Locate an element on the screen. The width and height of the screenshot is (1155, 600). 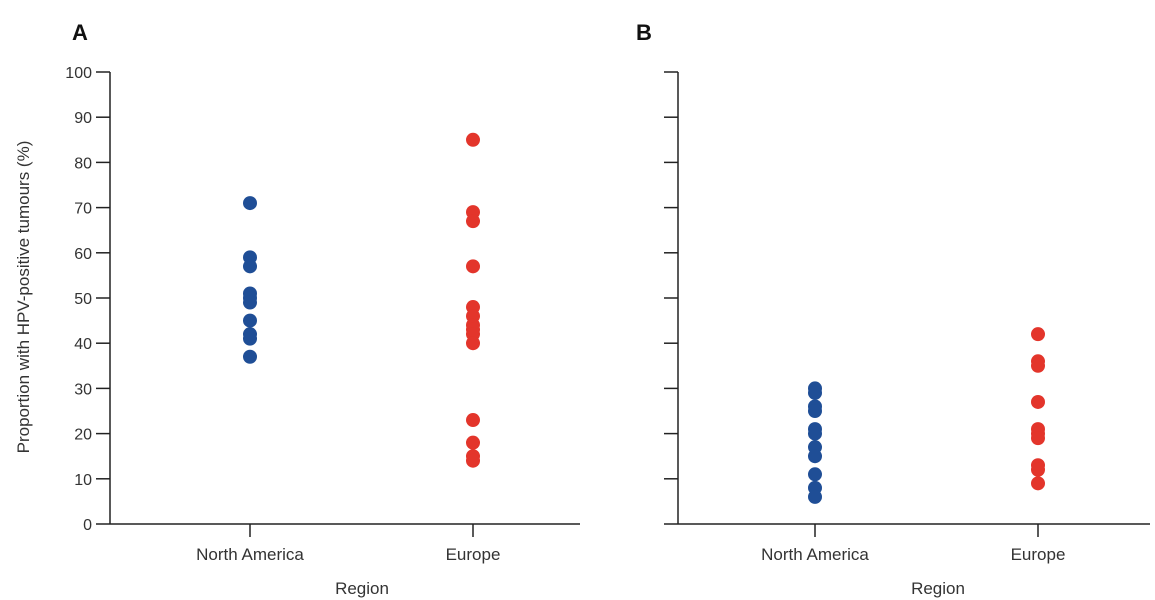
x-tick-label-b-0: North America is located at coordinates (815, 554).